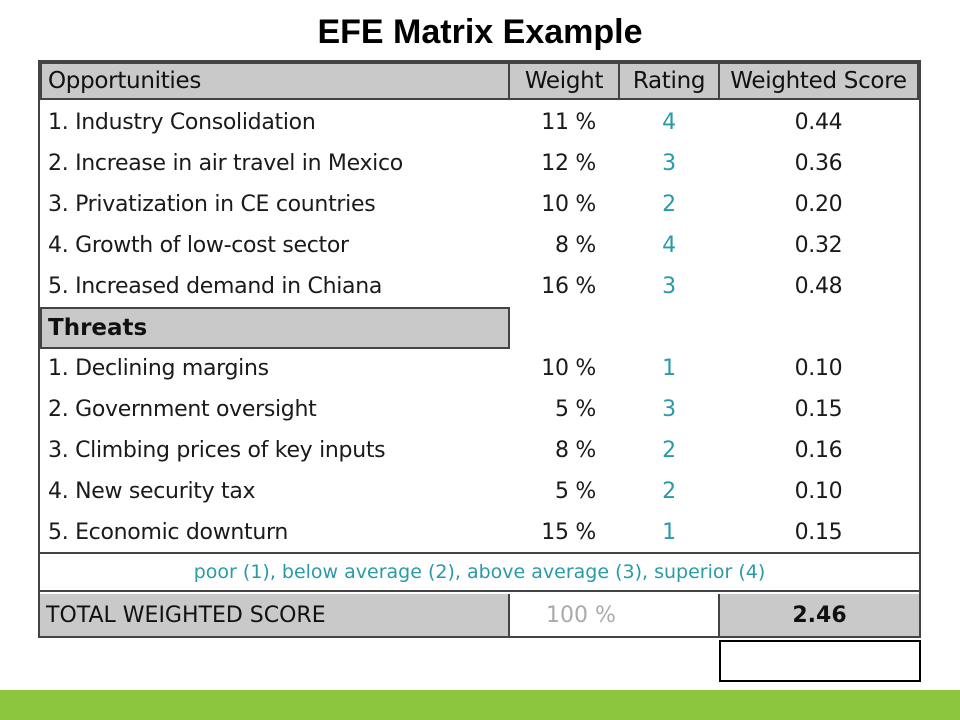 The height and width of the screenshot is (720, 960). I want to click on factor-cell: 5. Economic downturn, so click(168, 532).